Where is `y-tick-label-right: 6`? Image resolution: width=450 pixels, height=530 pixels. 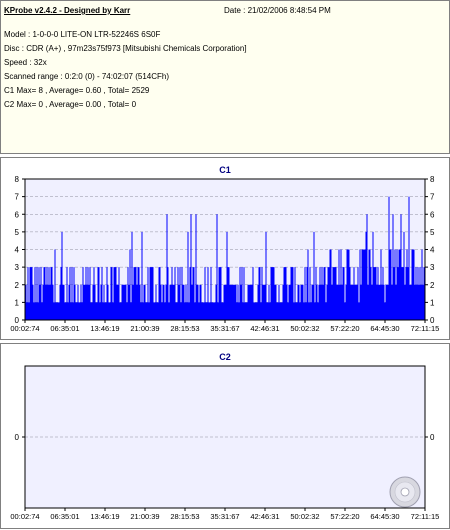 y-tick-label-right: 6 is located at coordinates (432, 214).